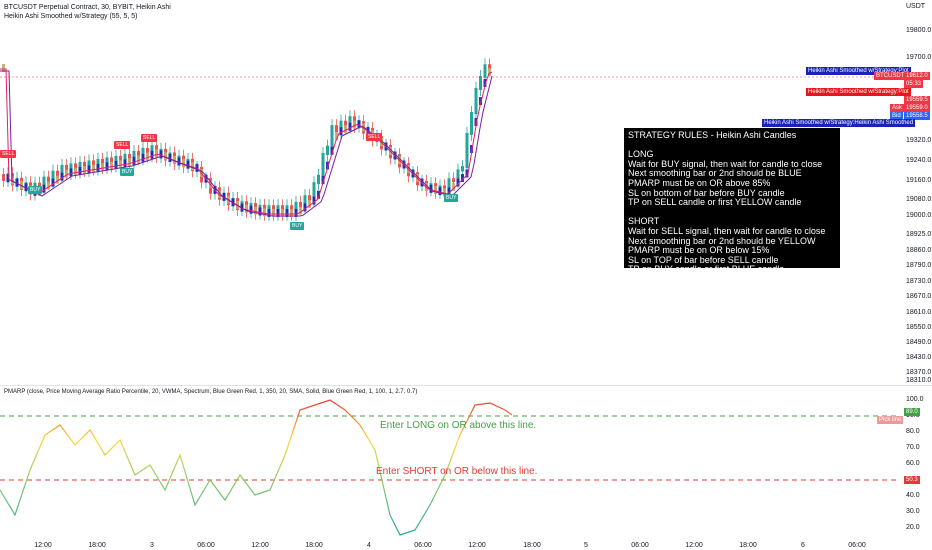 The width and height of the screenshot is (932, 550). I want to click on price-axis-label: 18430.0, so click(919, 357).